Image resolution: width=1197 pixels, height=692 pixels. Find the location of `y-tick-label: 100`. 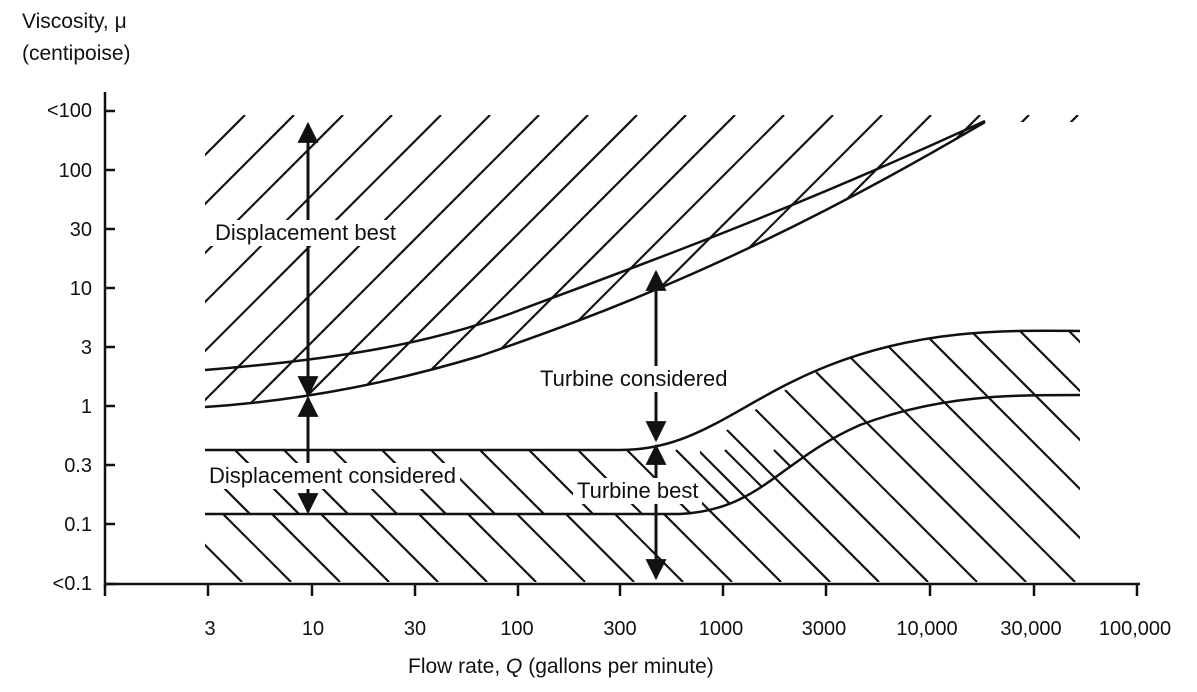

y-tick-label: 100 is located at coordinates (75, 171).